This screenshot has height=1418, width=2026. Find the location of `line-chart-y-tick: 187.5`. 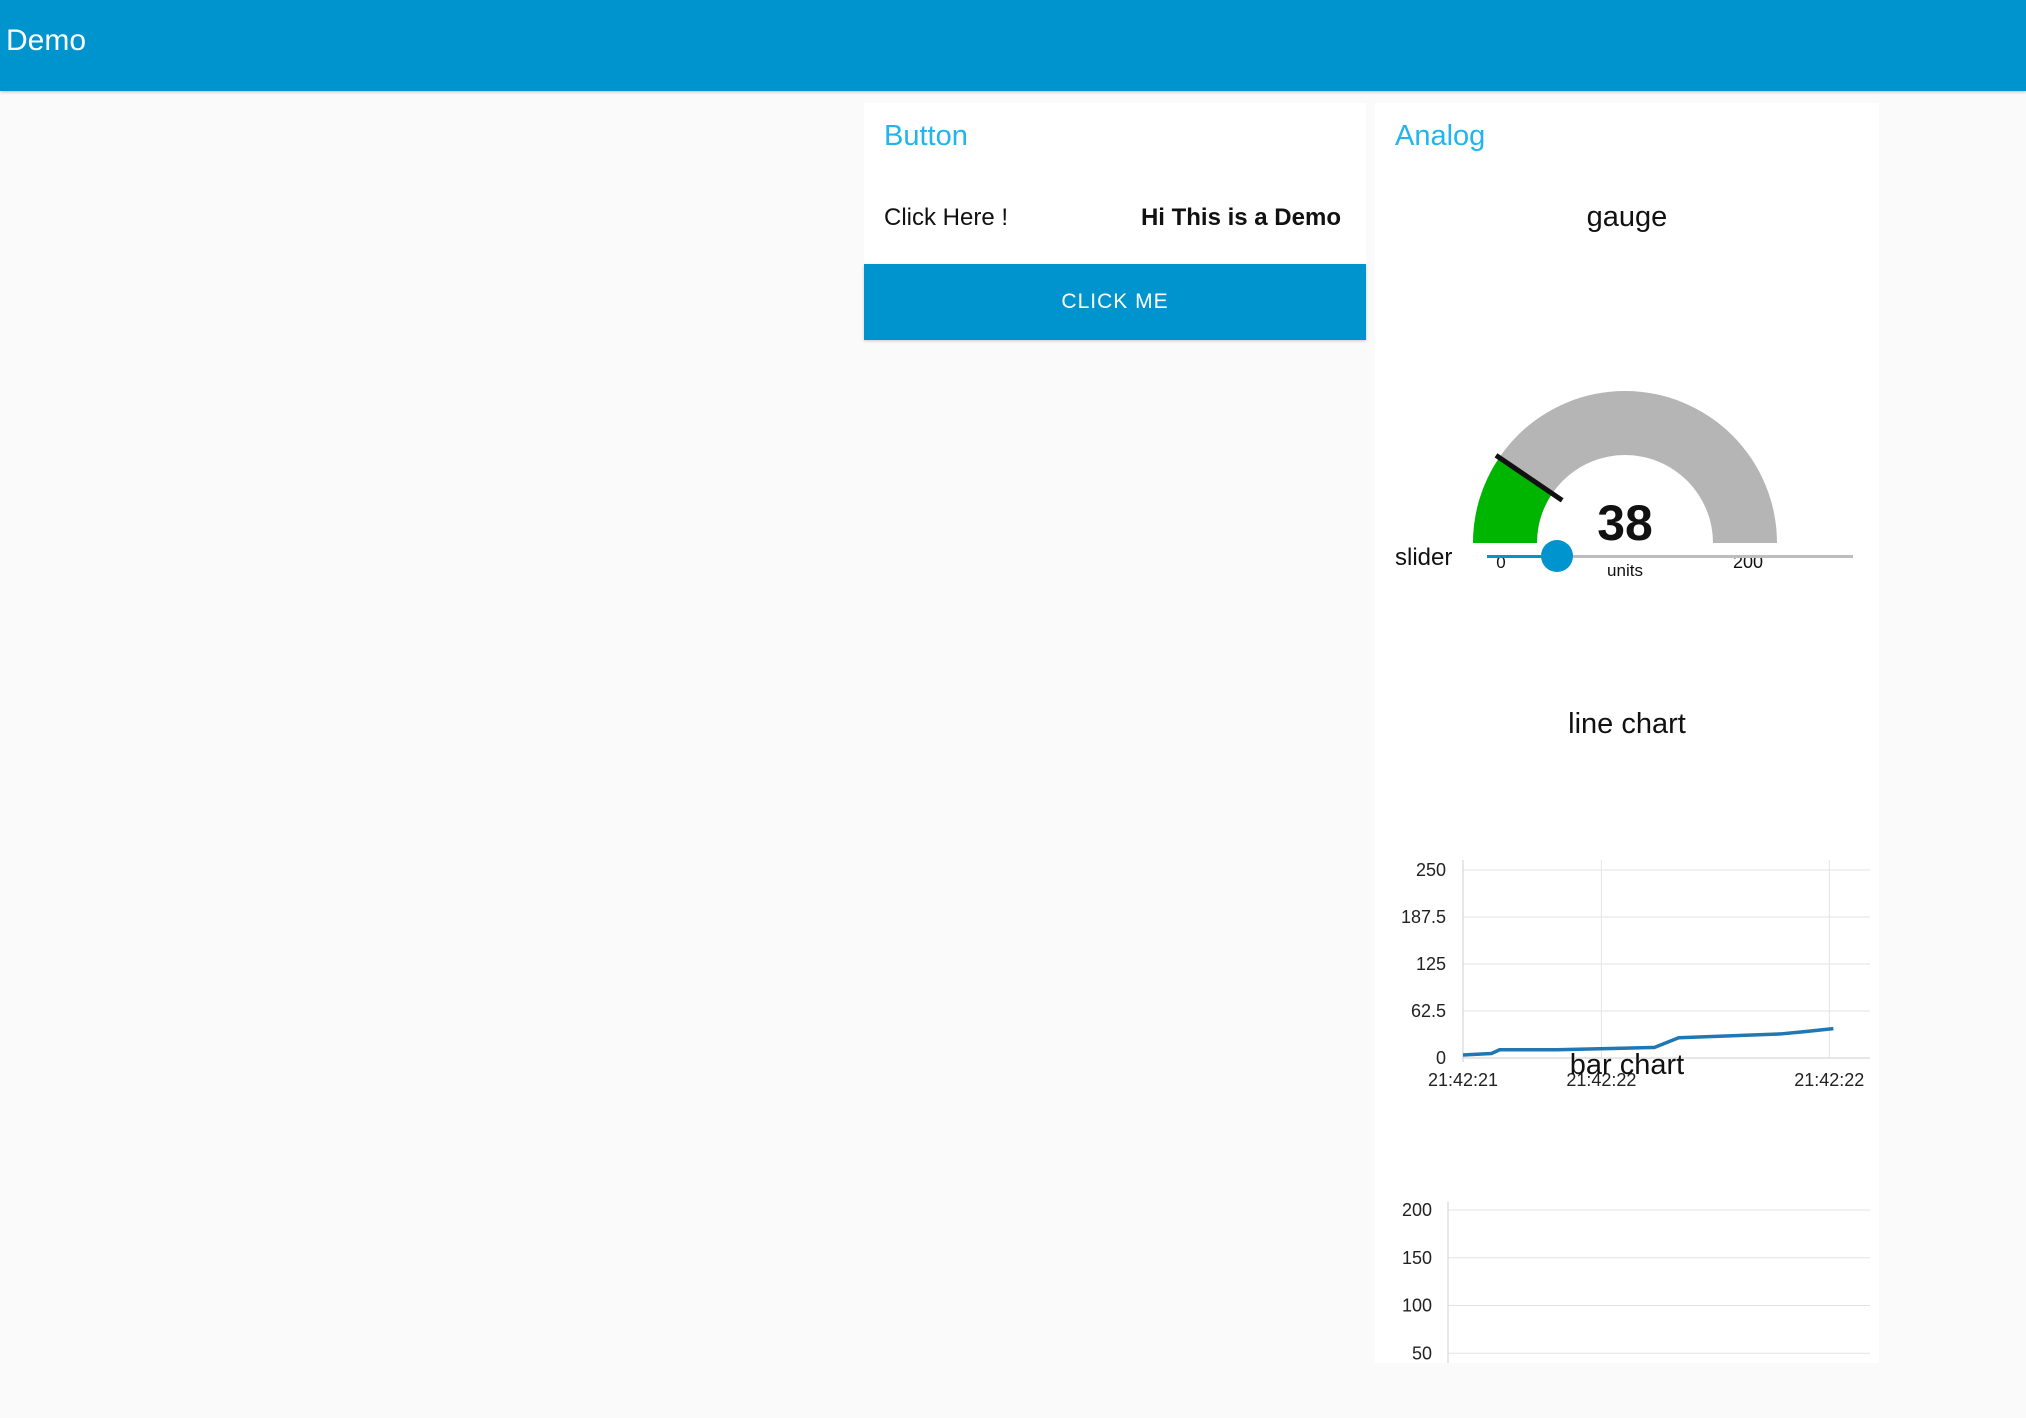

line-chart-y-tick: 187.5 is located at coordinates (1423, 917).